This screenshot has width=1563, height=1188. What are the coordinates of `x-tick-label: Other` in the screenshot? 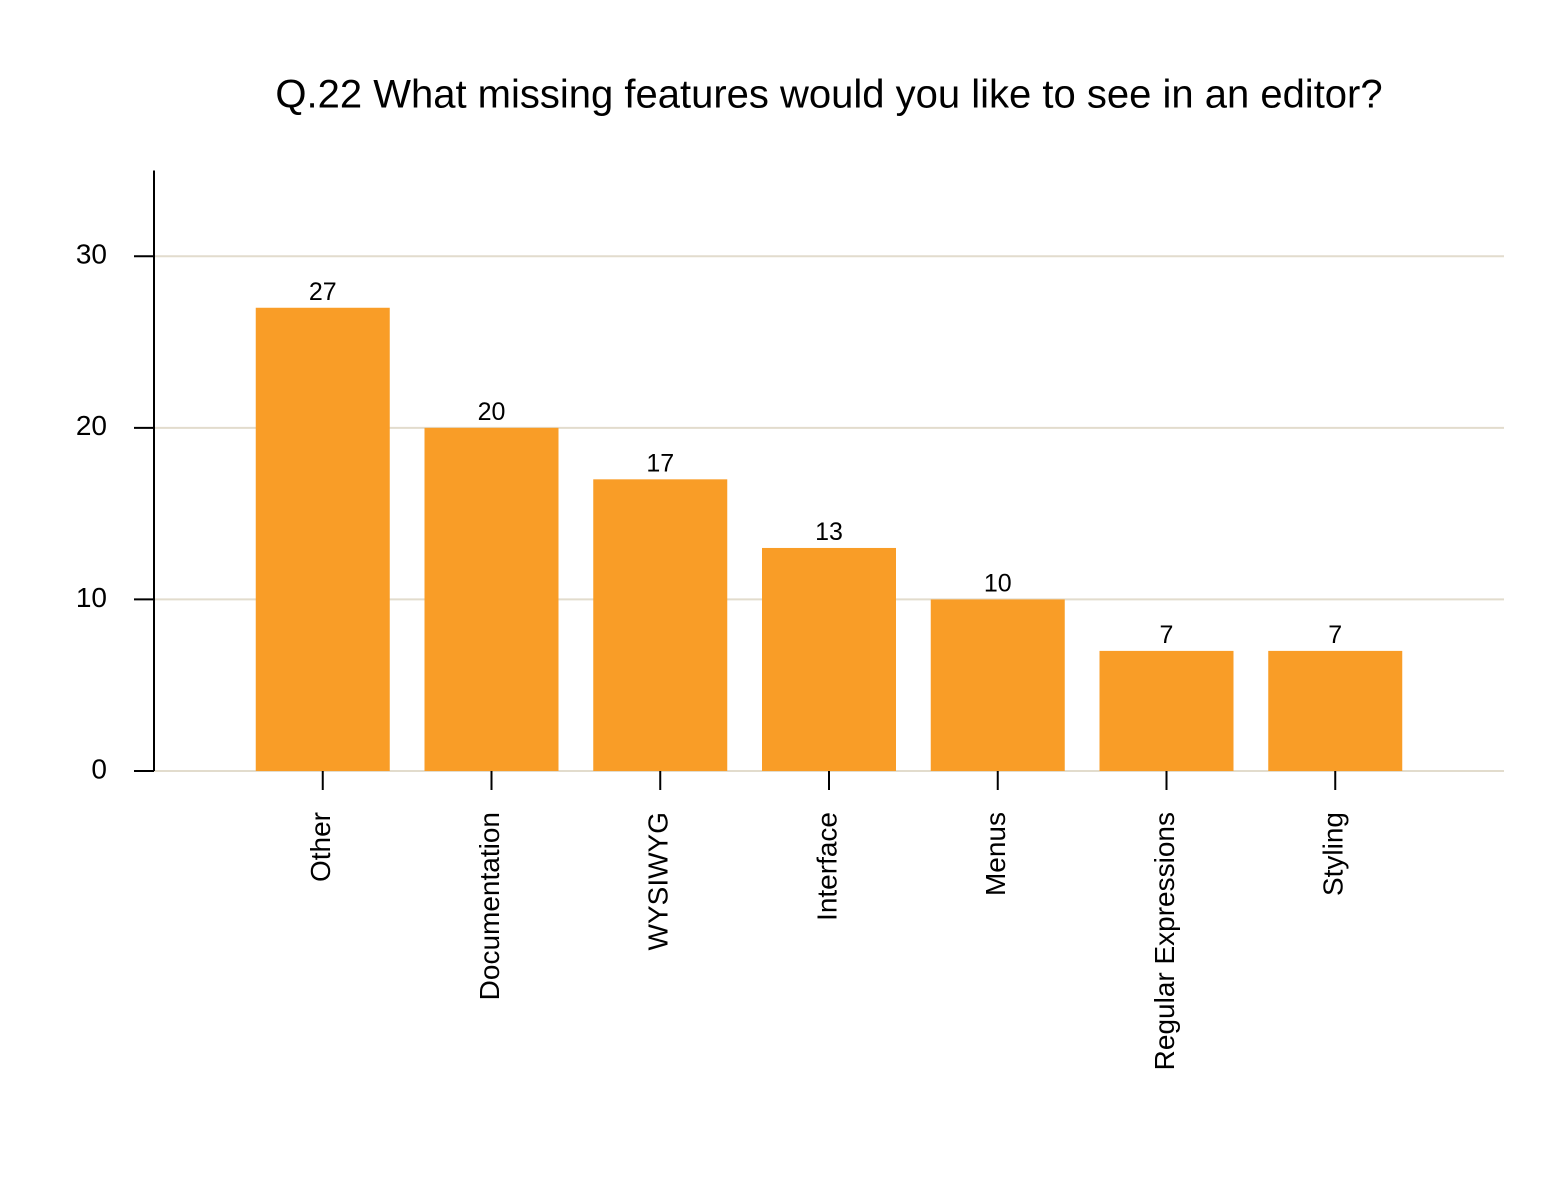 It's located at (320, 847).